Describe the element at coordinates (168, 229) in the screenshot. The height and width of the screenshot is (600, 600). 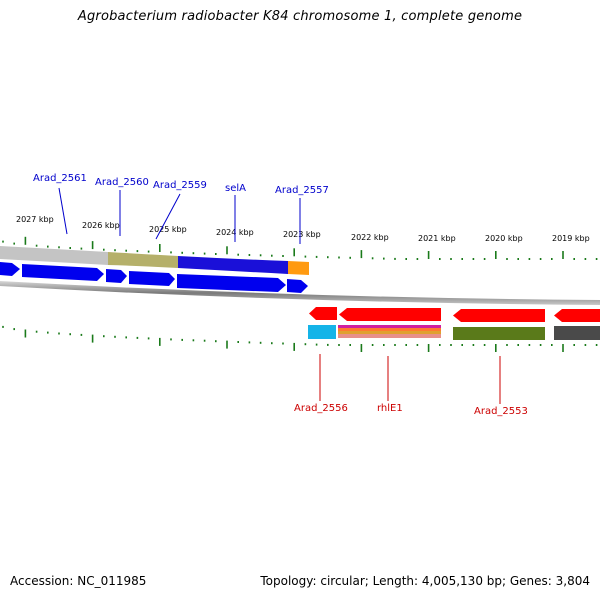
I see `scale-label: 2025 kbp` at that location.